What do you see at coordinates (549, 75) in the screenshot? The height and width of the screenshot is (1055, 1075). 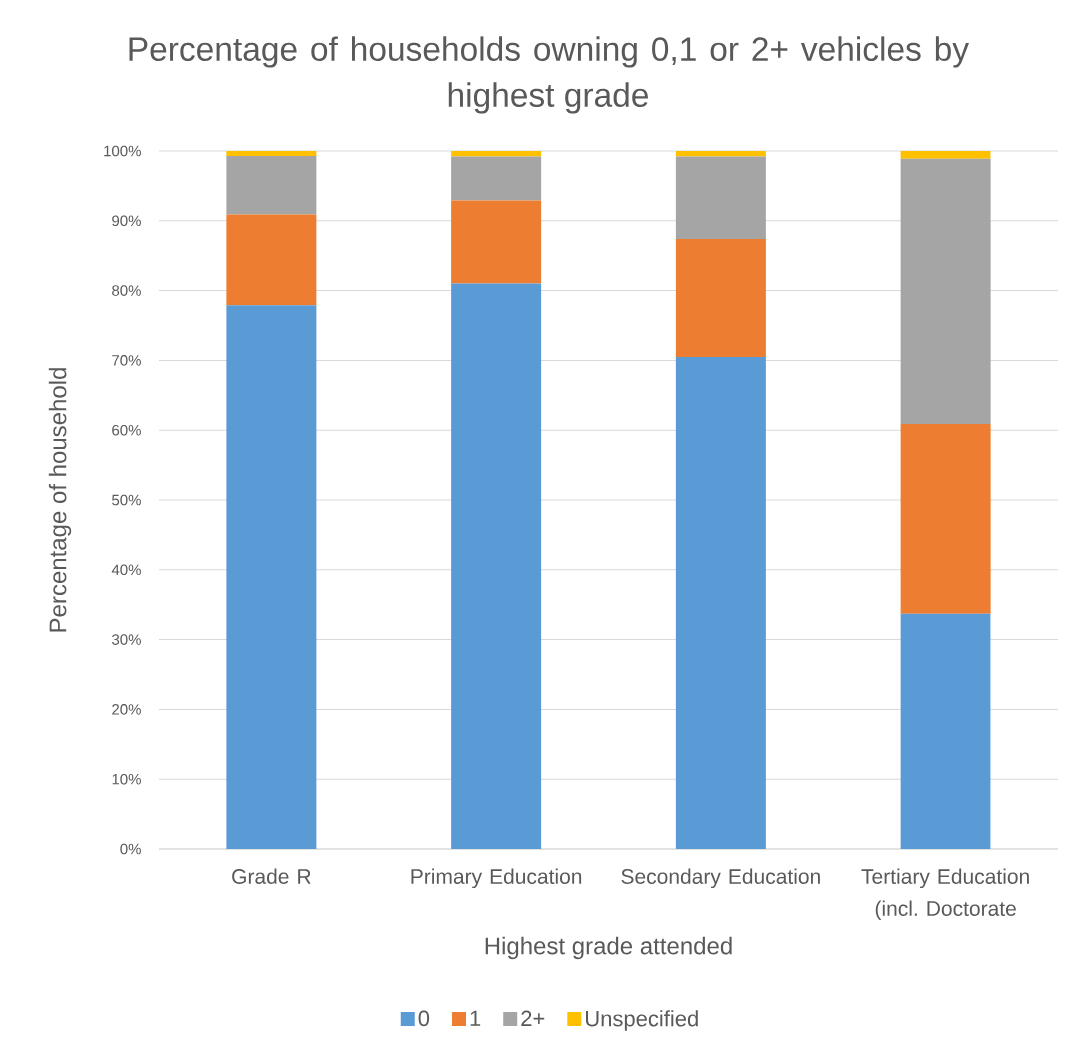 I see `chart-title: Percentage of households owning 0,1 or 2+ vehicles by highest grade` at bounding box center [549, 75].